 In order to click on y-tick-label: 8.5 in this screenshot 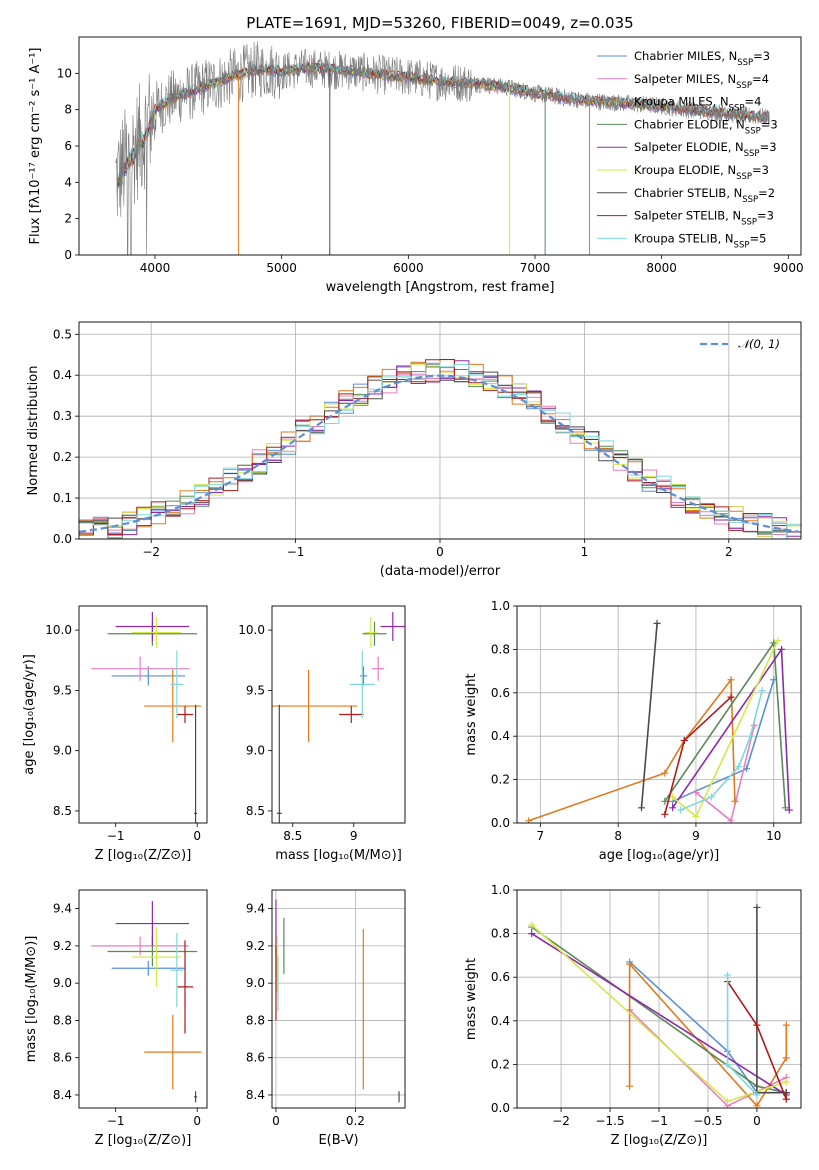, I will do `click(62, 811)`.